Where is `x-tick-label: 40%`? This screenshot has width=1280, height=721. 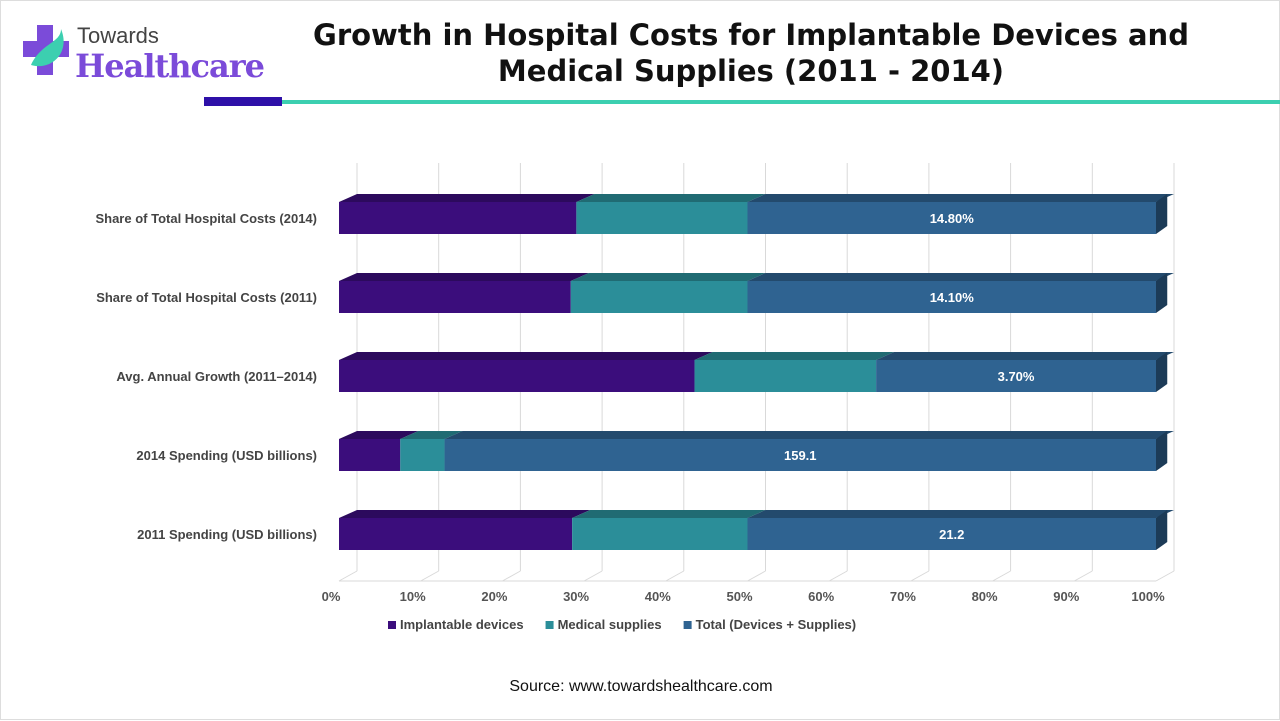 x-tick-label: 40% is located at coordinates (658, 596).